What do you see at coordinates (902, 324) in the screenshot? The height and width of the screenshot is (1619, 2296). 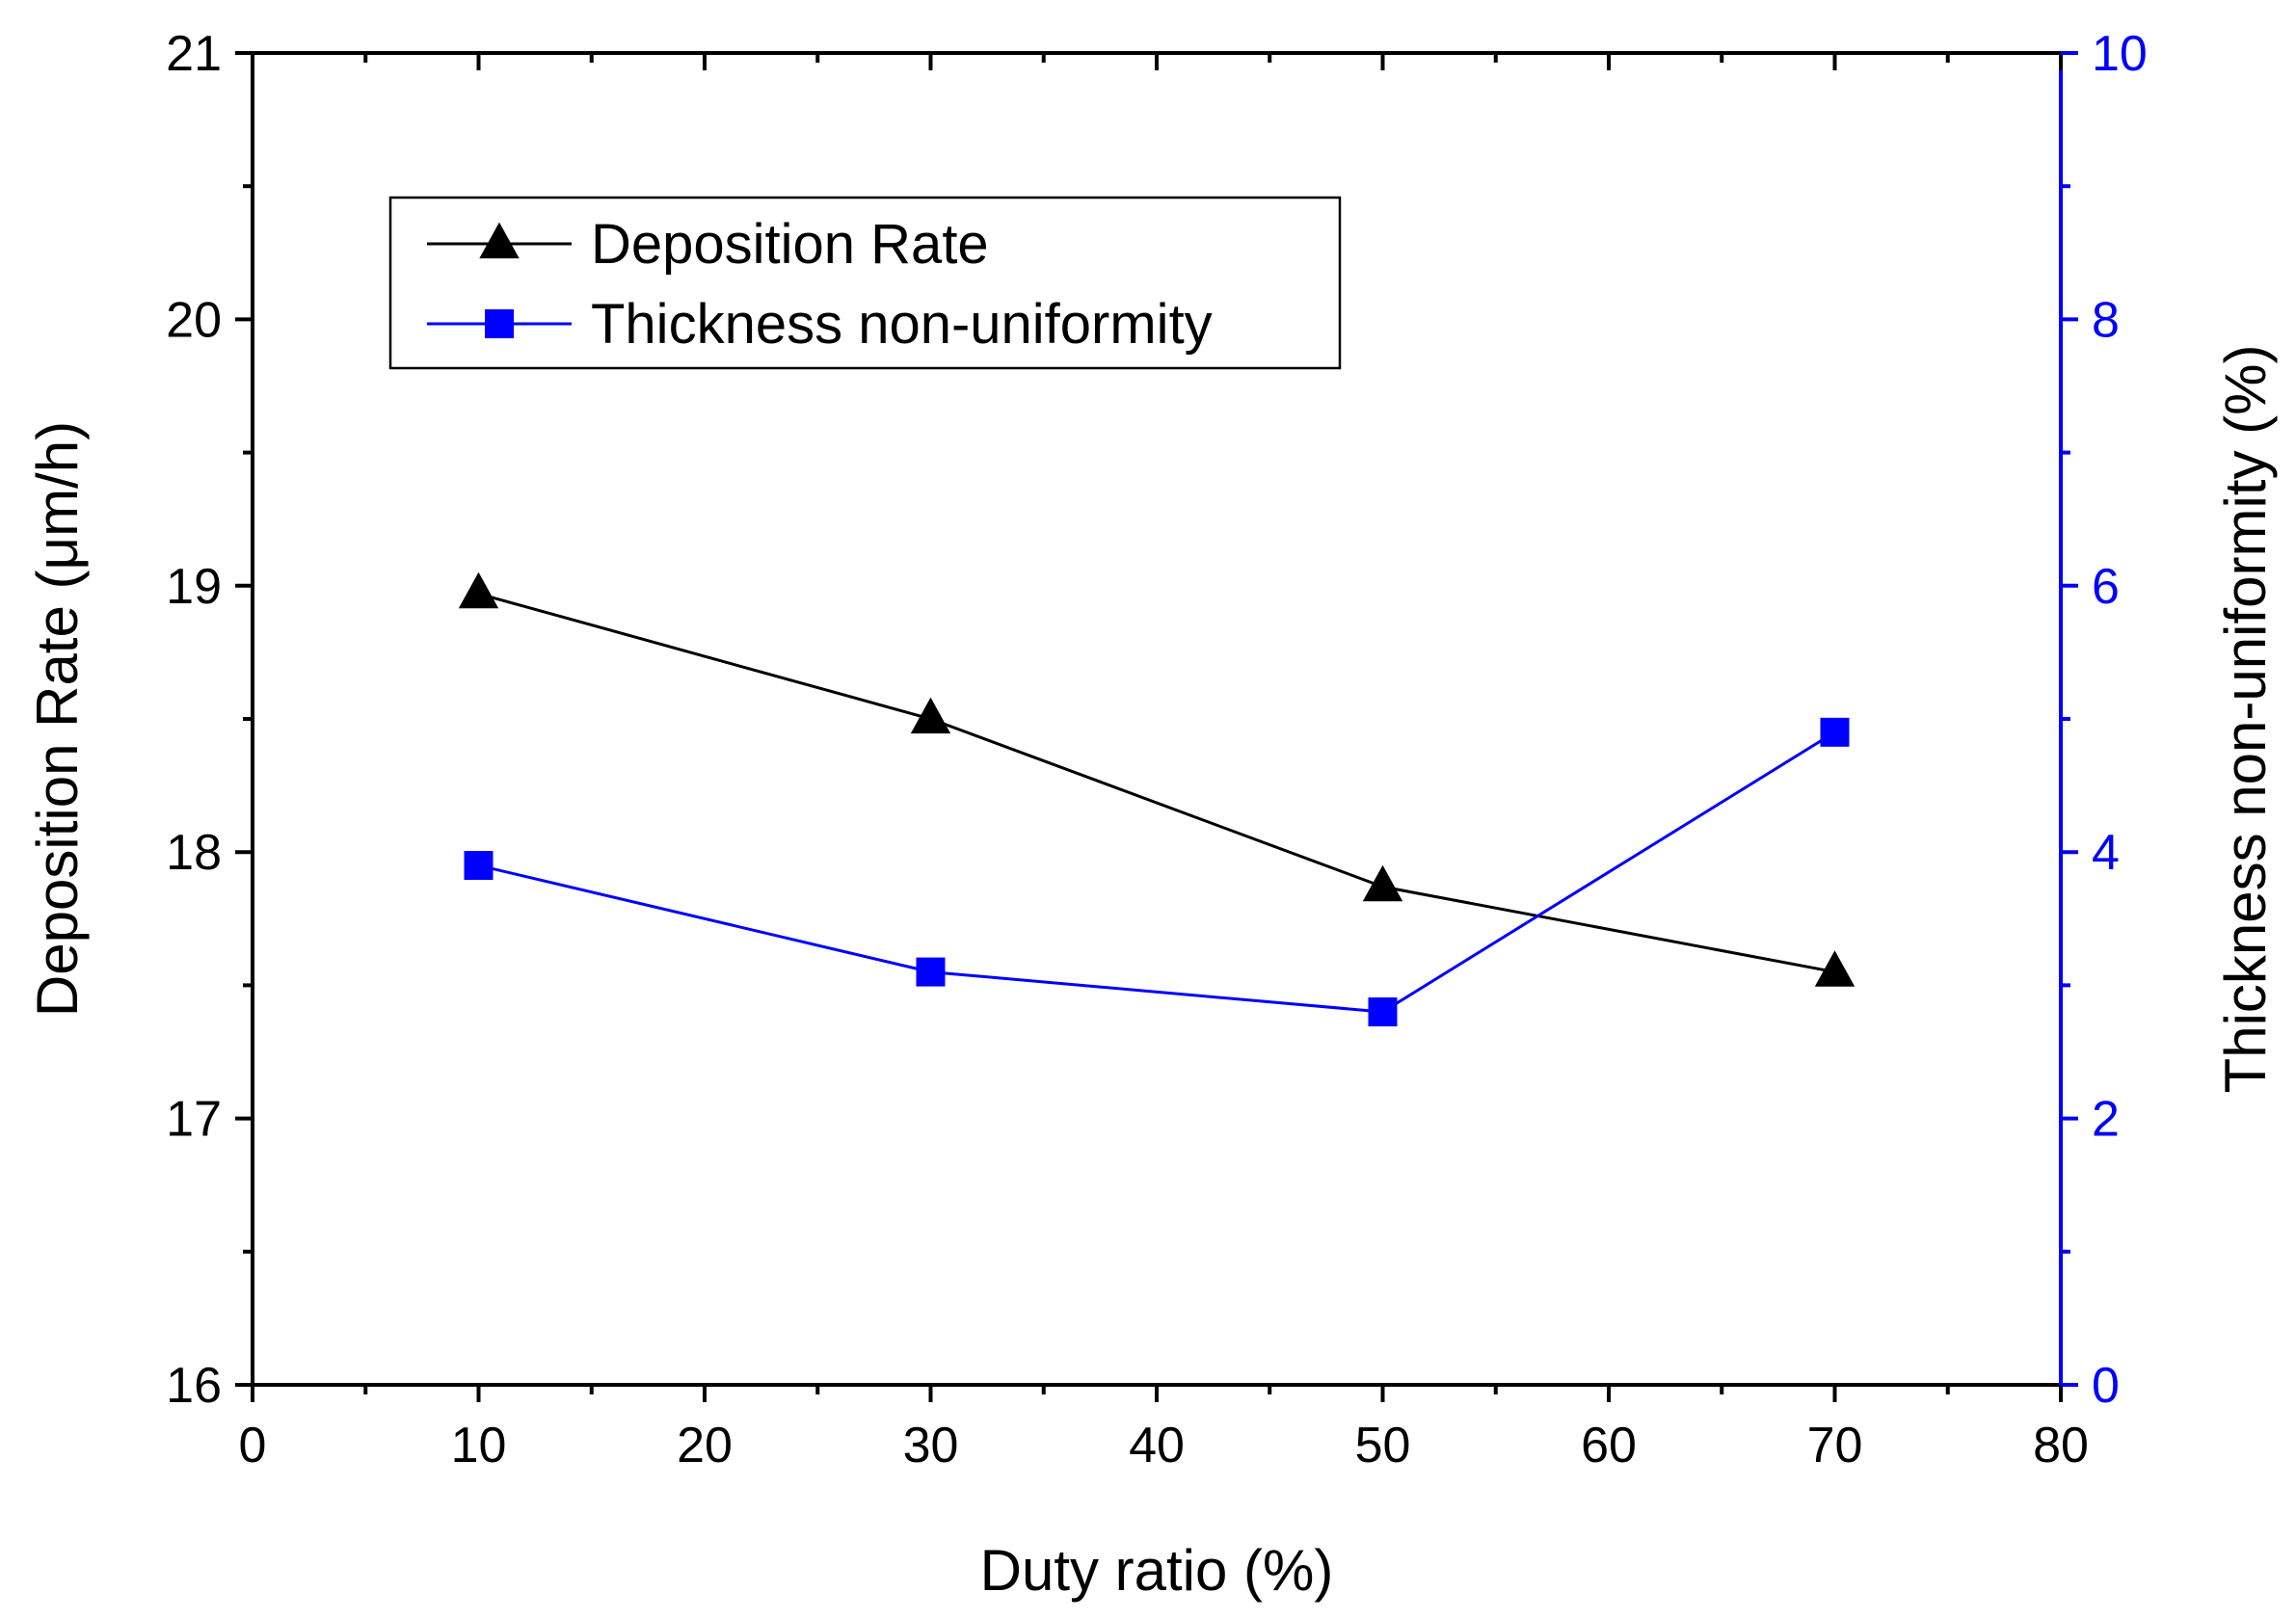 I see `legend-label: Thickness non-uniformity` at bounding box center [902, 324].